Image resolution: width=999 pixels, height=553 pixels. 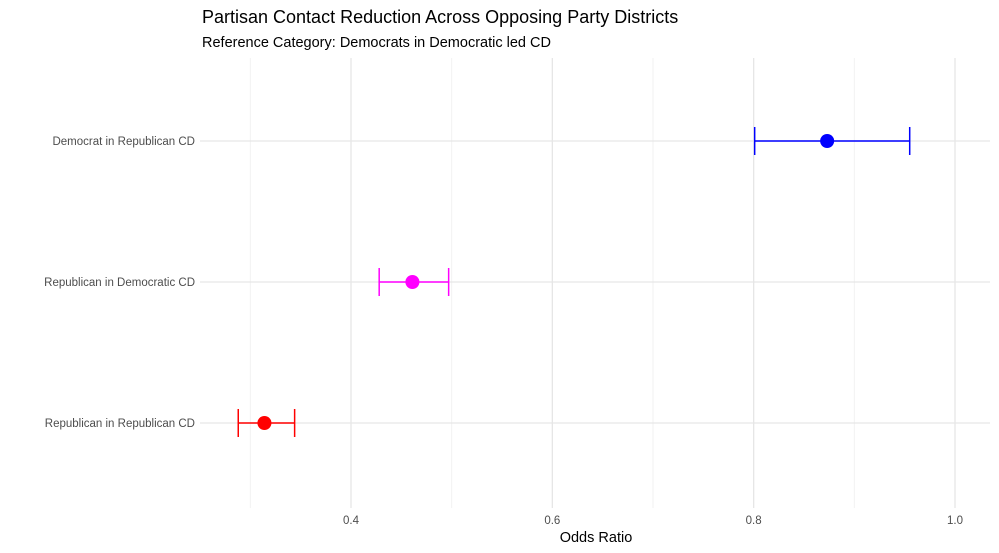 What do you see at coordinates (351, 521) in the screenshot?
I see `x-tick-label: 0.4` at bounding box center [351, 521].